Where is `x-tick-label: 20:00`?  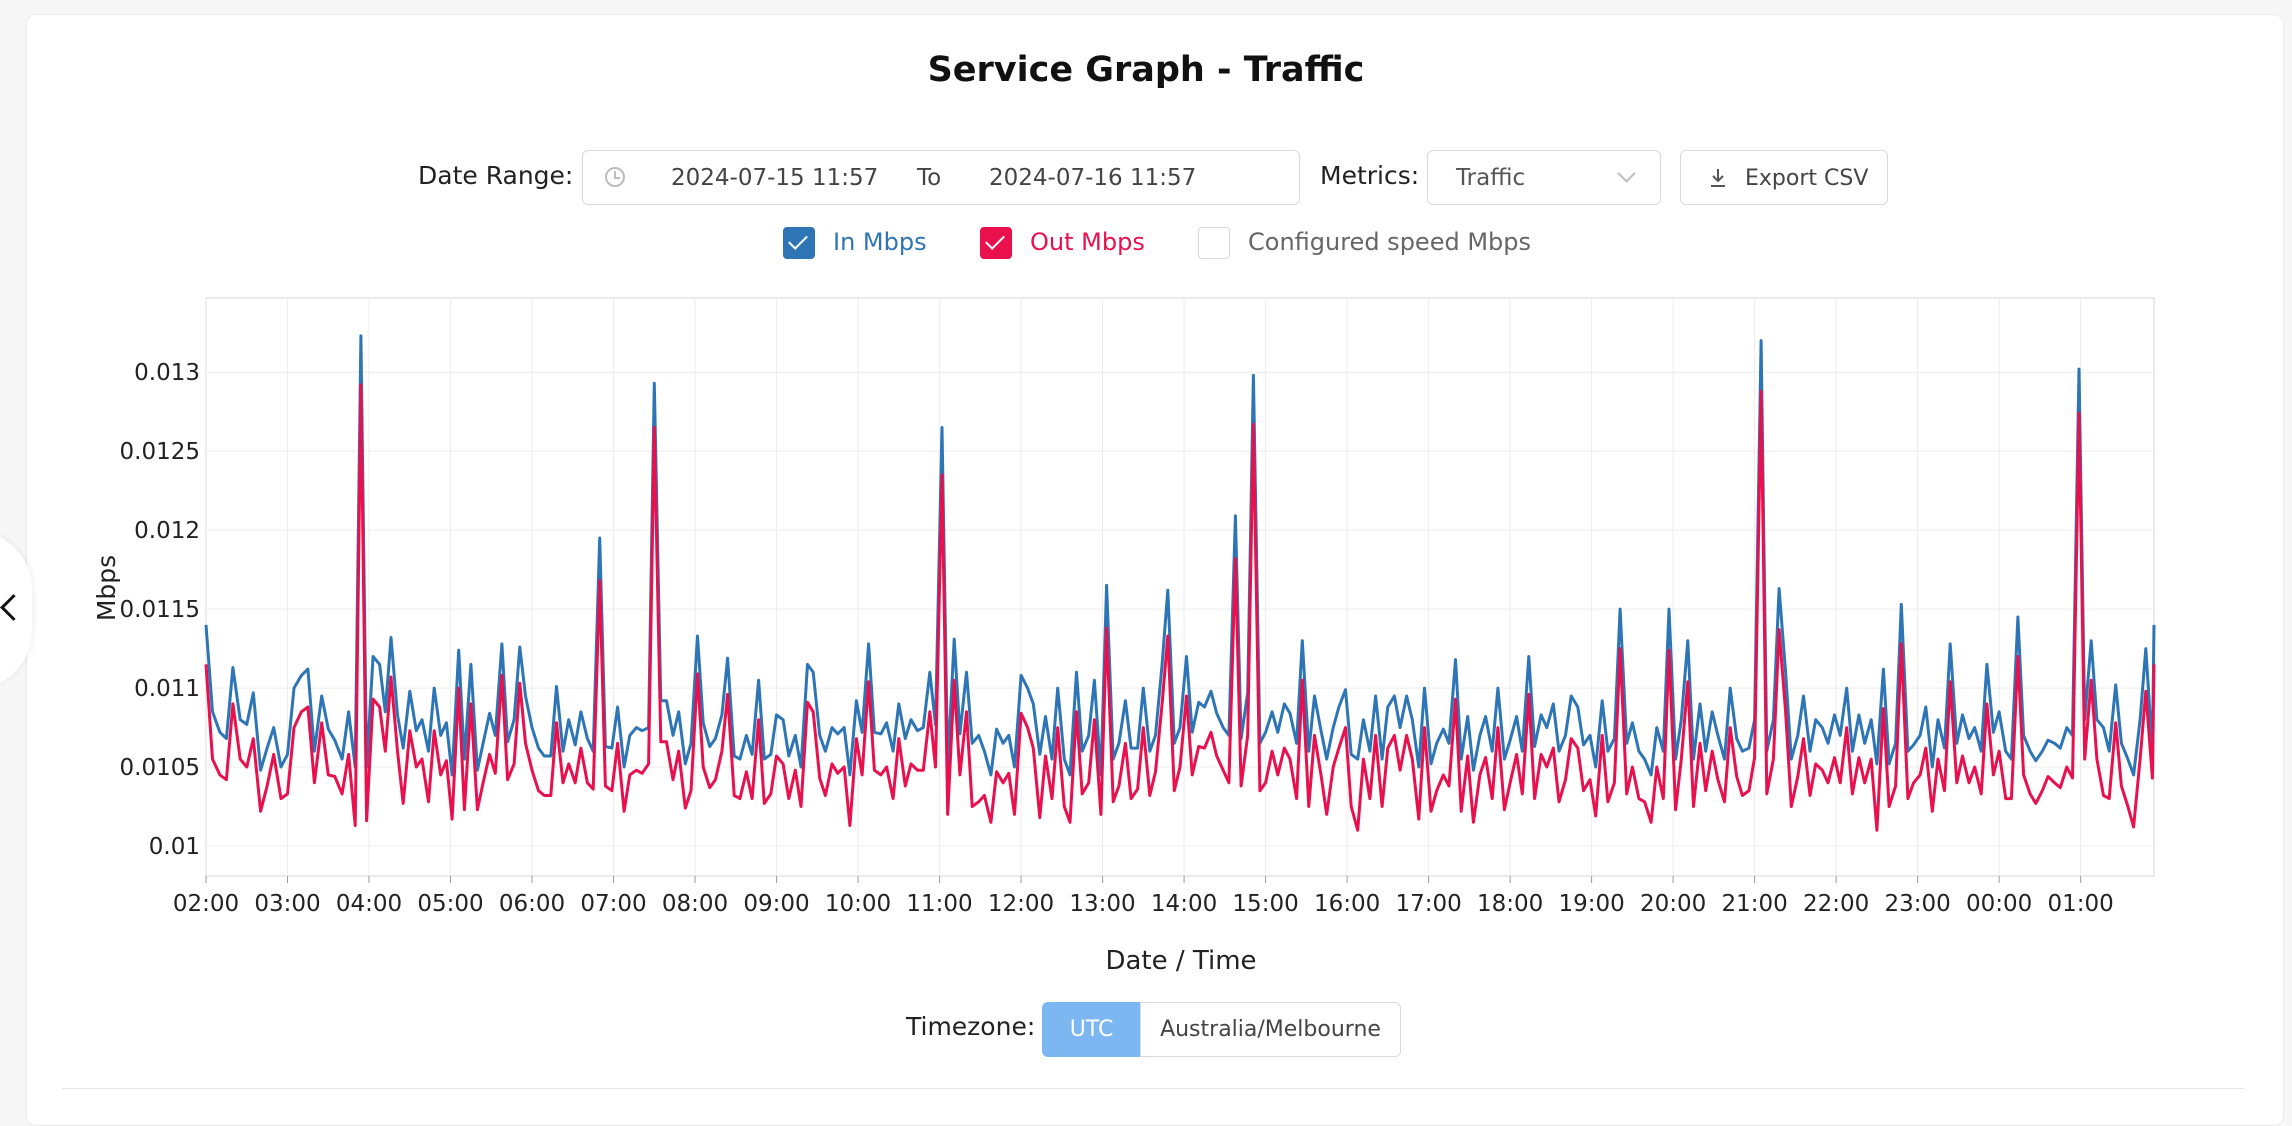
x-tick-label: 20:00 is located at coordinates (1673, 904).